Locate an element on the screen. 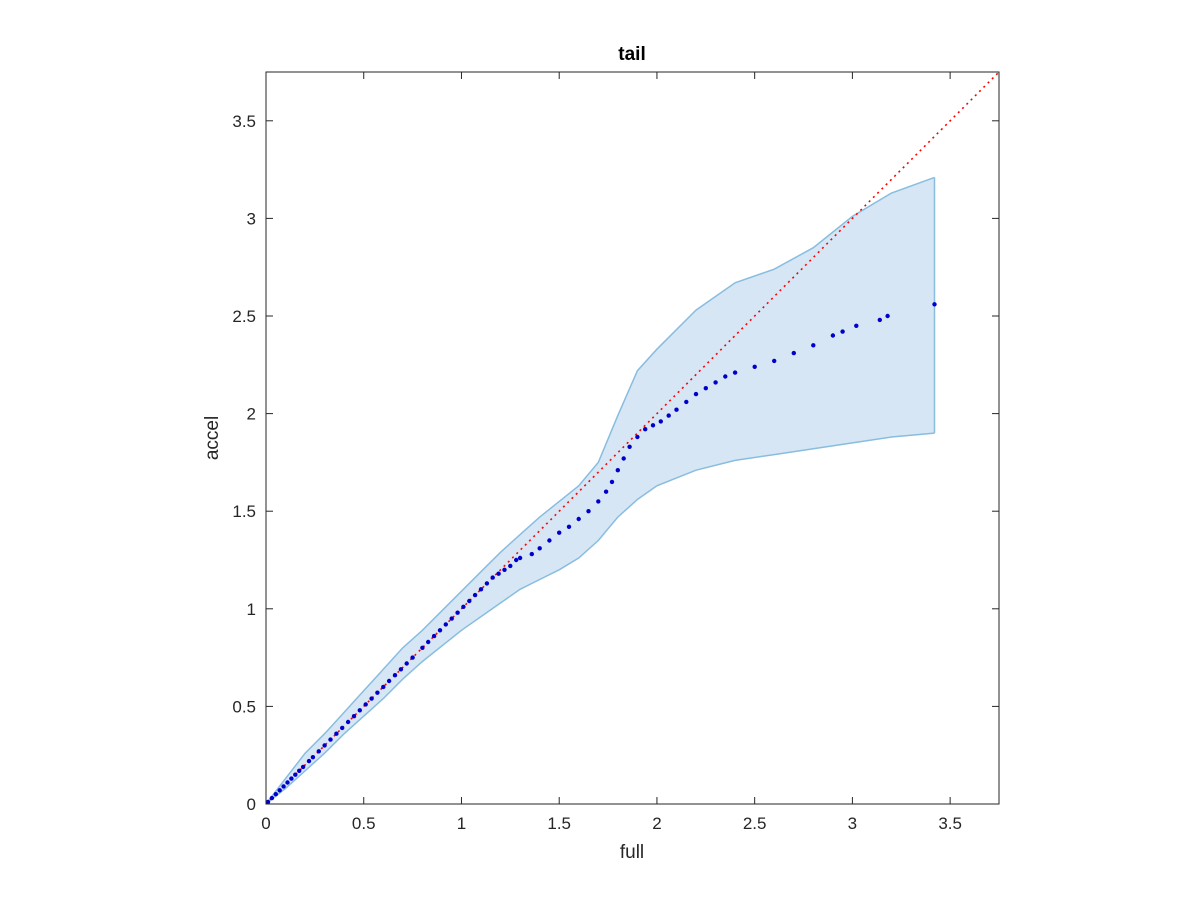 This screenshot has height=900, width=1200. y-tick-label: 3 is located at coordinates (251, 218).